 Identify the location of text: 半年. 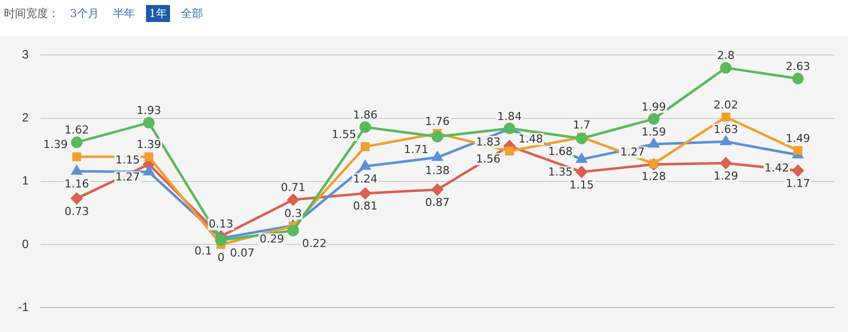
(124, 14).